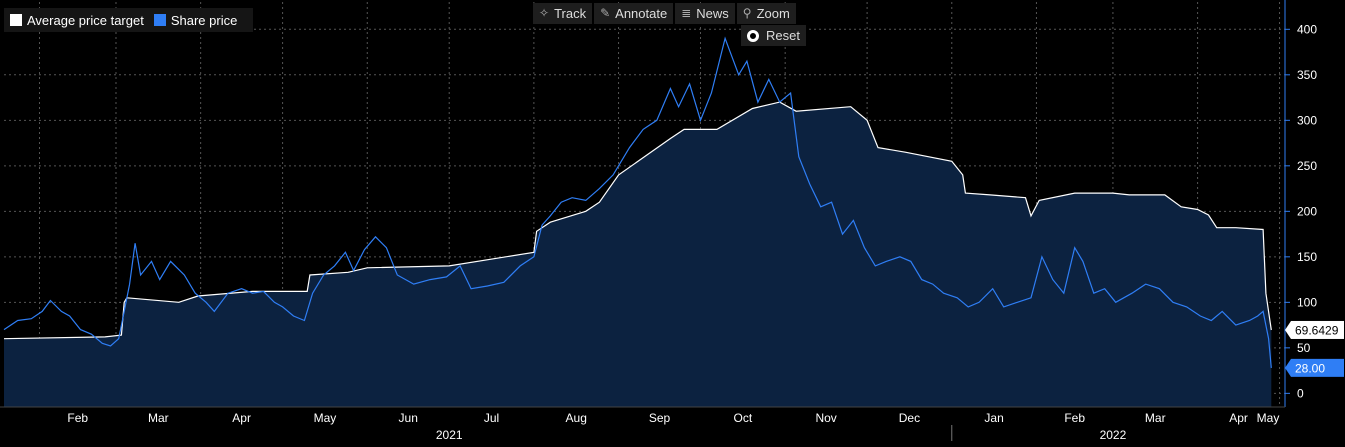  I want to click on last-value-badge-price-target: 69.6429, so click(1314, 329).